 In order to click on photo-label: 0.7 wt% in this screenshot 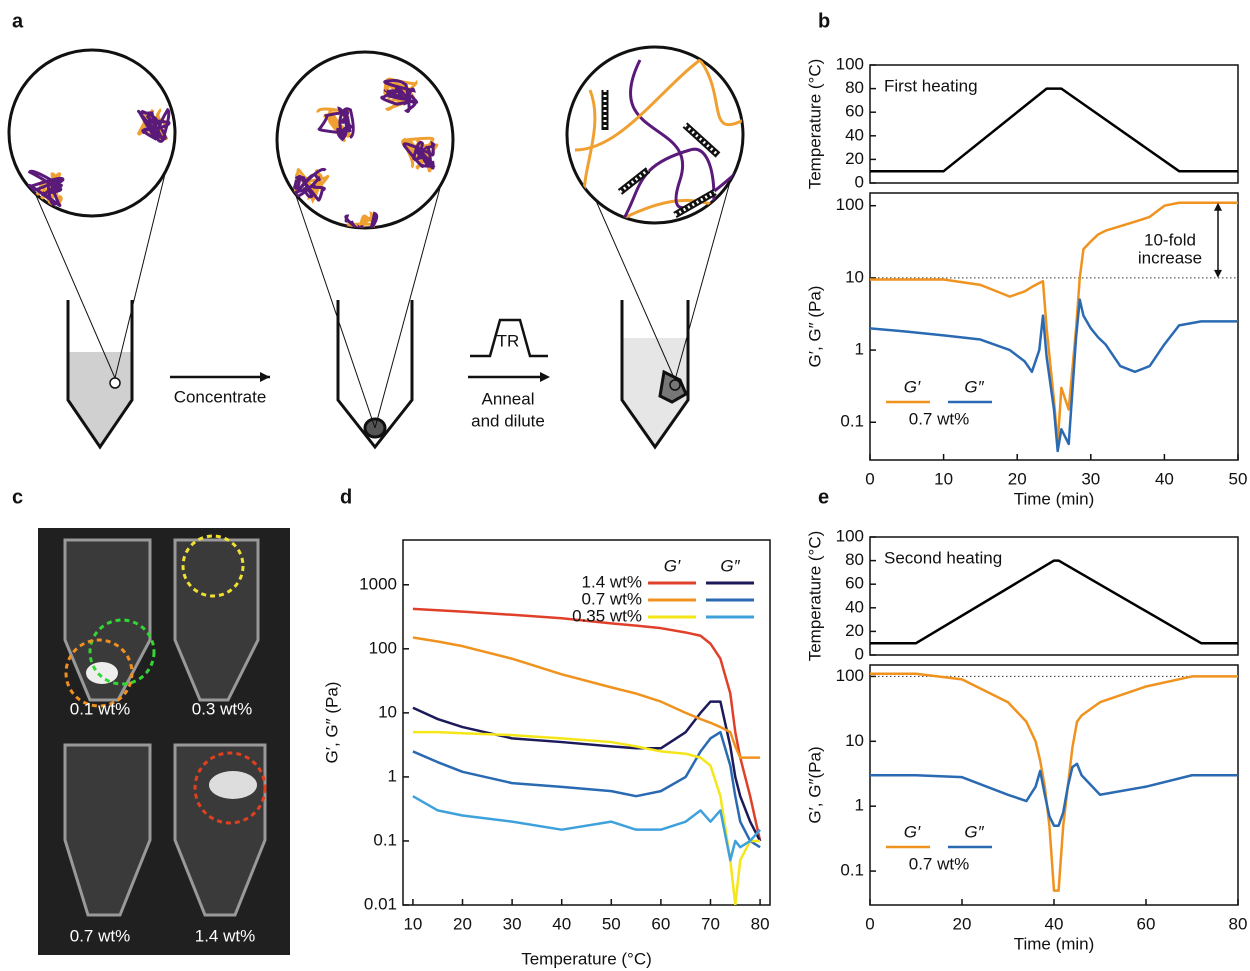, I will do `click(100, 935)`.